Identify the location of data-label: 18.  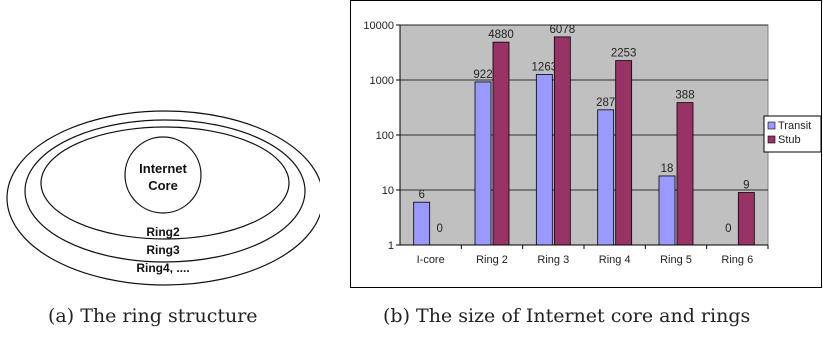
(667, 169).